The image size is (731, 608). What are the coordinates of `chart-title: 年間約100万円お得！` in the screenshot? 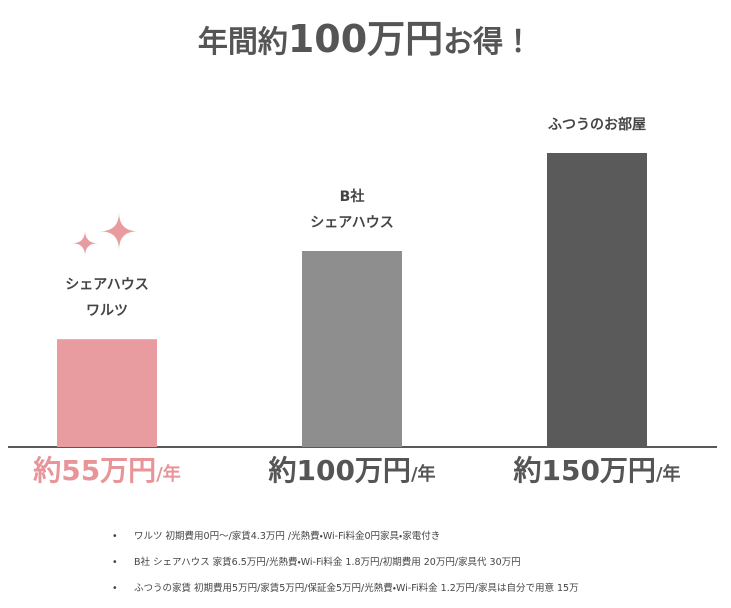 It's located at (365, 35).